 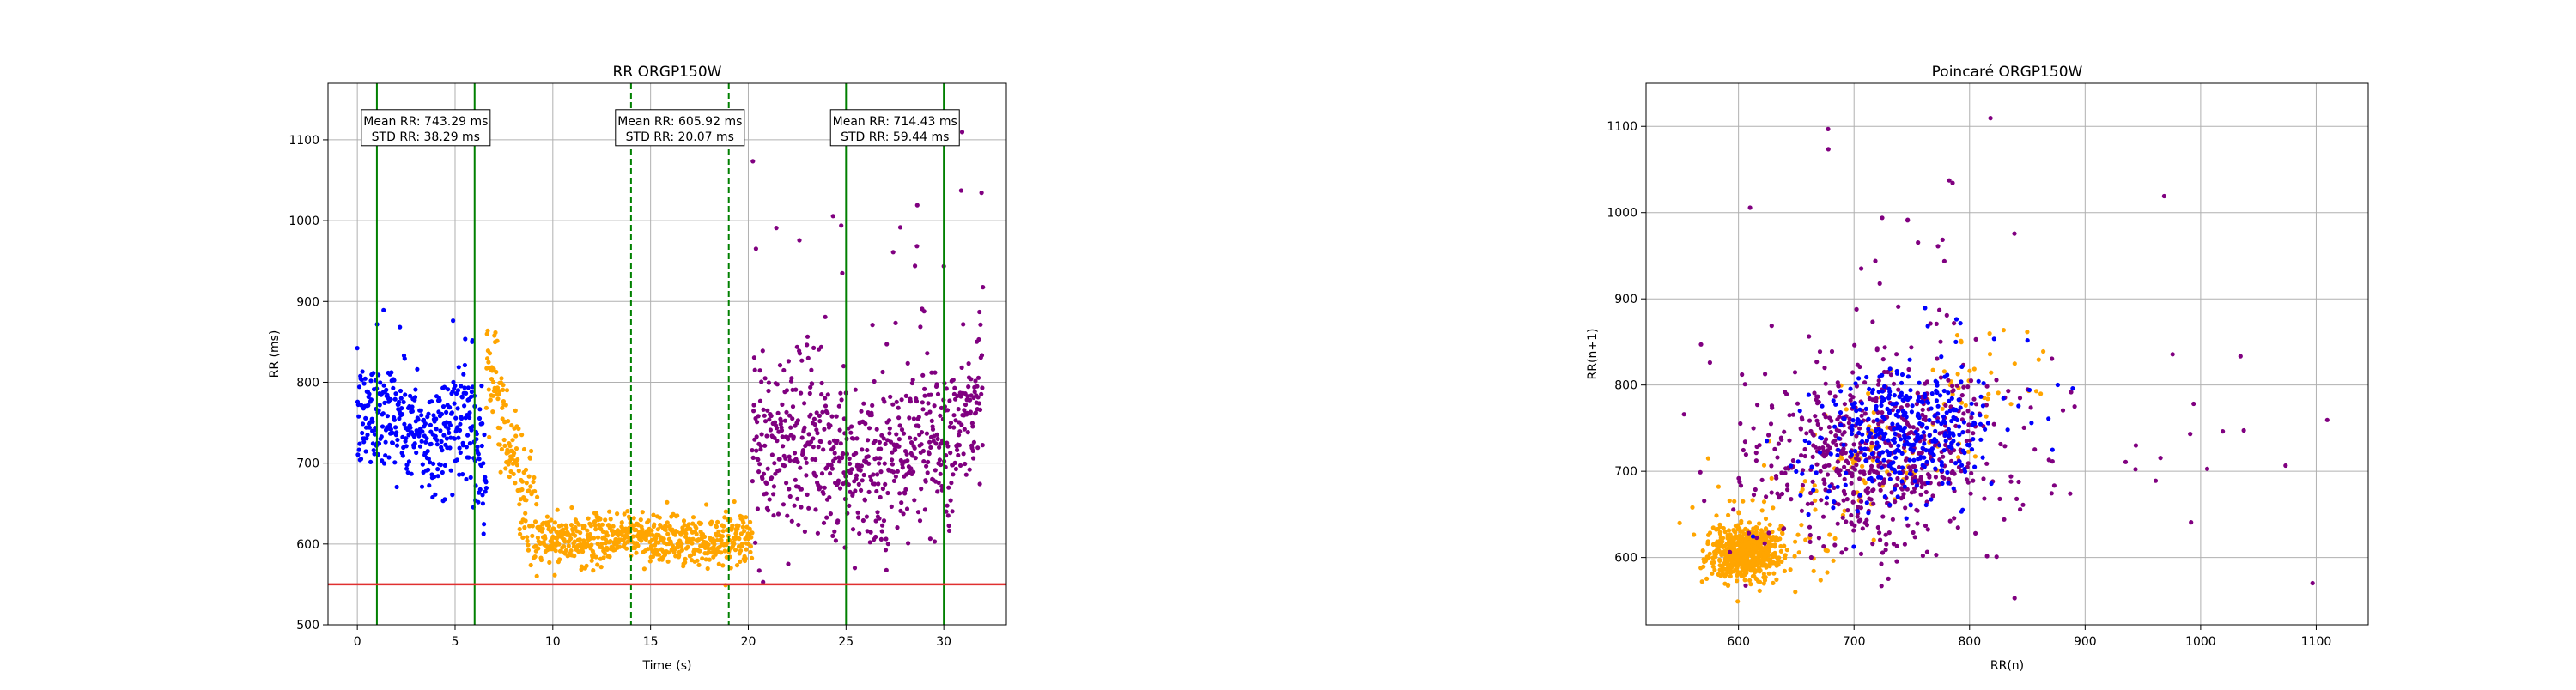 What do you see at coordinates (1622, 127) in the screenshot?
I see `y-tick-label: 1100` at bounding box center [1622, 127].